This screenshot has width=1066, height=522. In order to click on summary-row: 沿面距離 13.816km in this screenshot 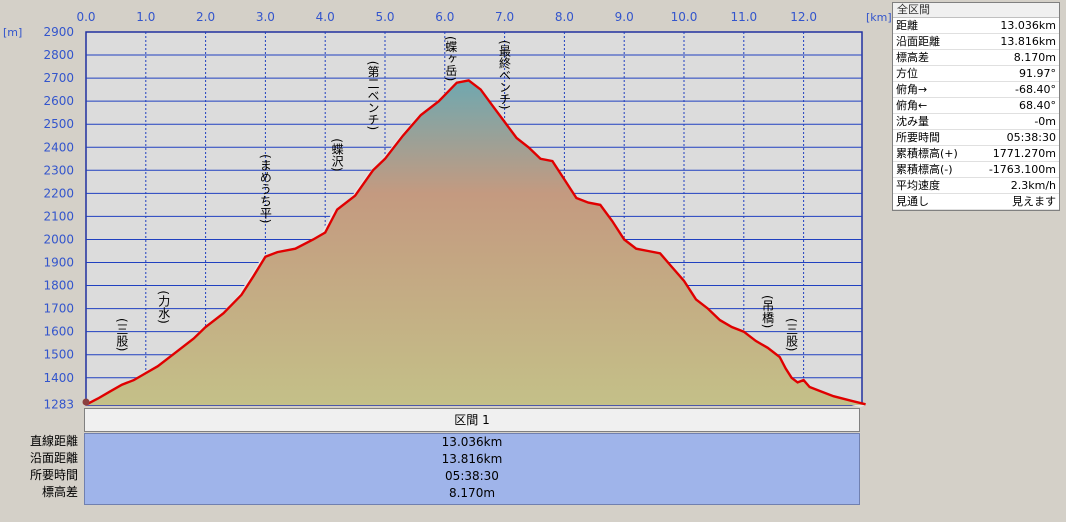, I will do `click(976, 42)`.